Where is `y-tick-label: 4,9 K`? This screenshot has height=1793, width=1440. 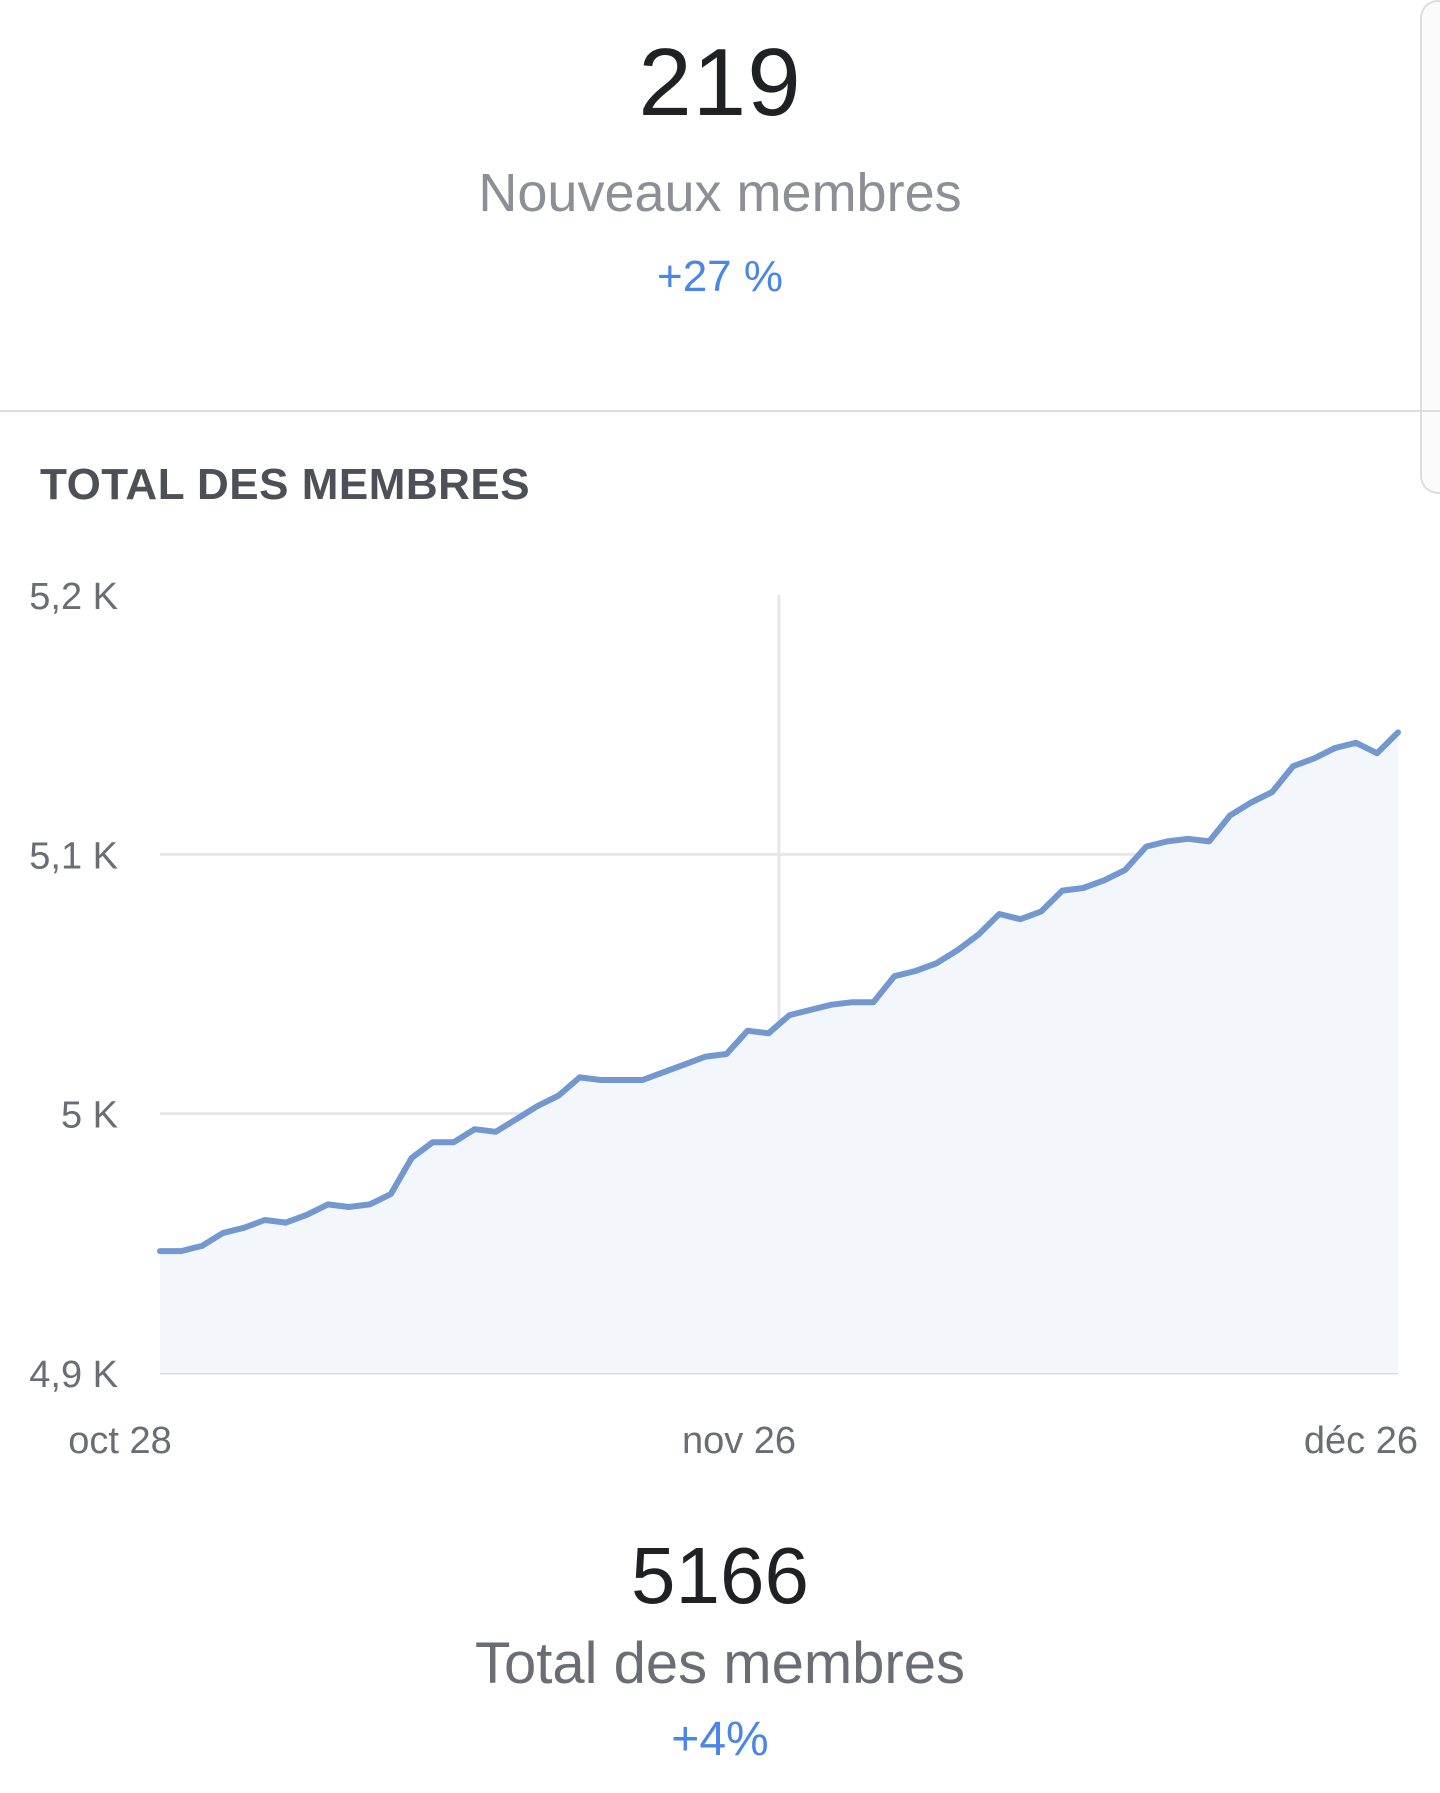 y-tick-label: 4,9 K is located at coordinates (73, 1375).